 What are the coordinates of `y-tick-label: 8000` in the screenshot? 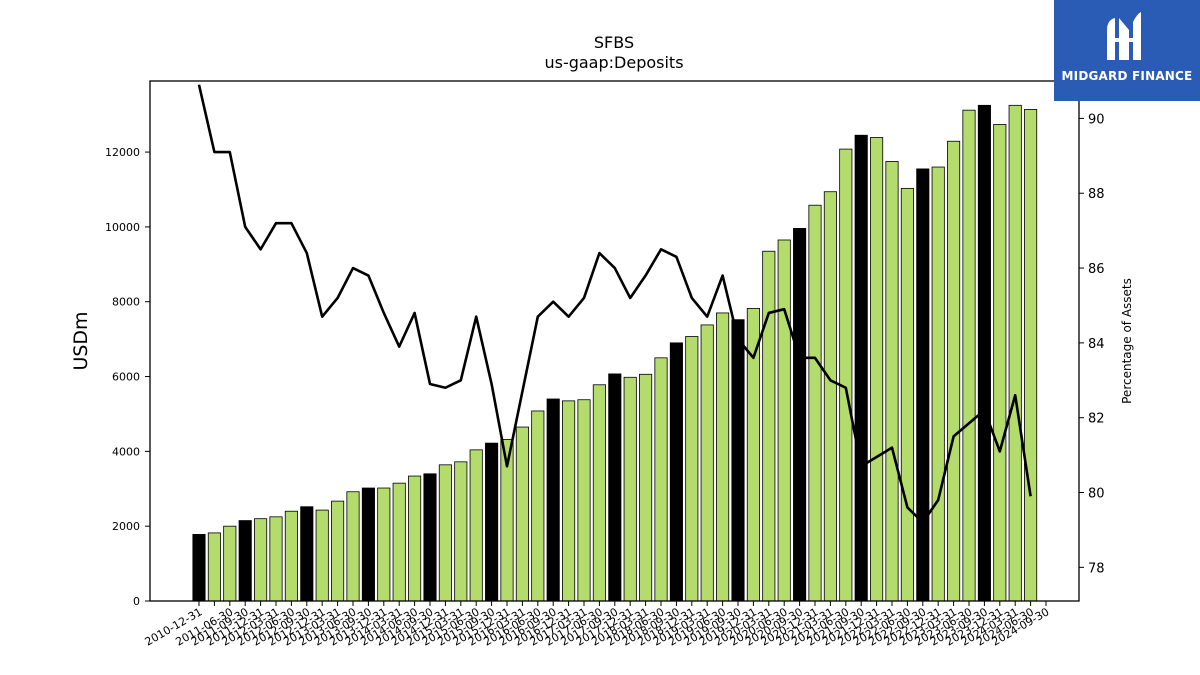 It's located at (126, 302).